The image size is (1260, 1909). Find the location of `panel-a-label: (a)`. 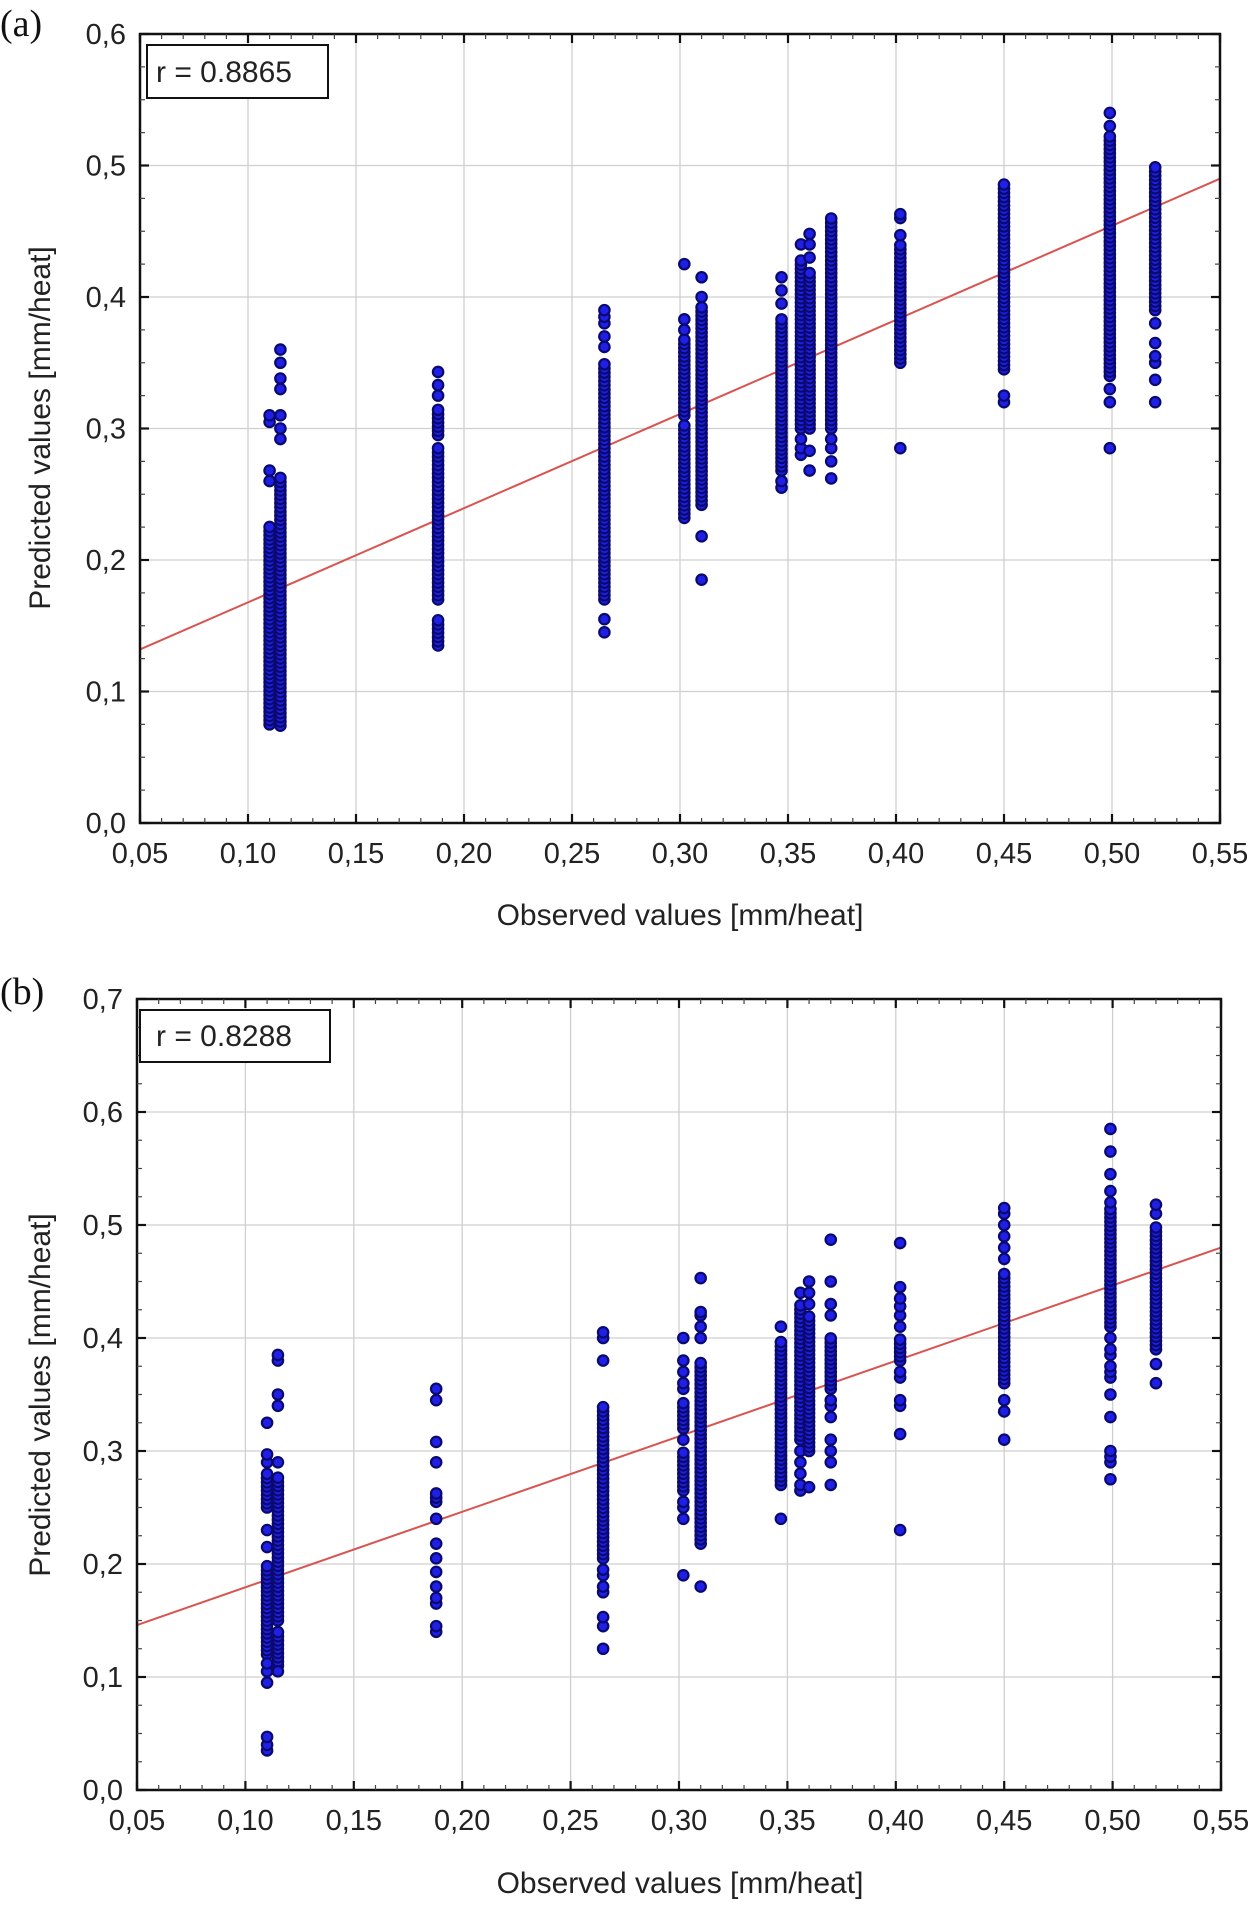

panel-a-label: (a) is located at coordinates (21, 24).